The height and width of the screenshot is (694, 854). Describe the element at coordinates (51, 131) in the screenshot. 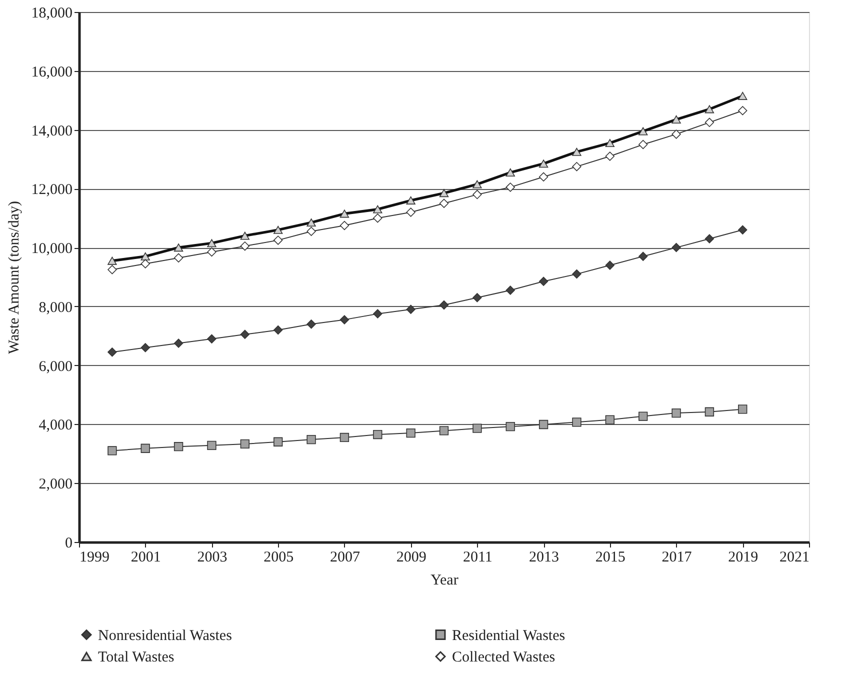

I see `y-tick-label: 14,000` at that location.